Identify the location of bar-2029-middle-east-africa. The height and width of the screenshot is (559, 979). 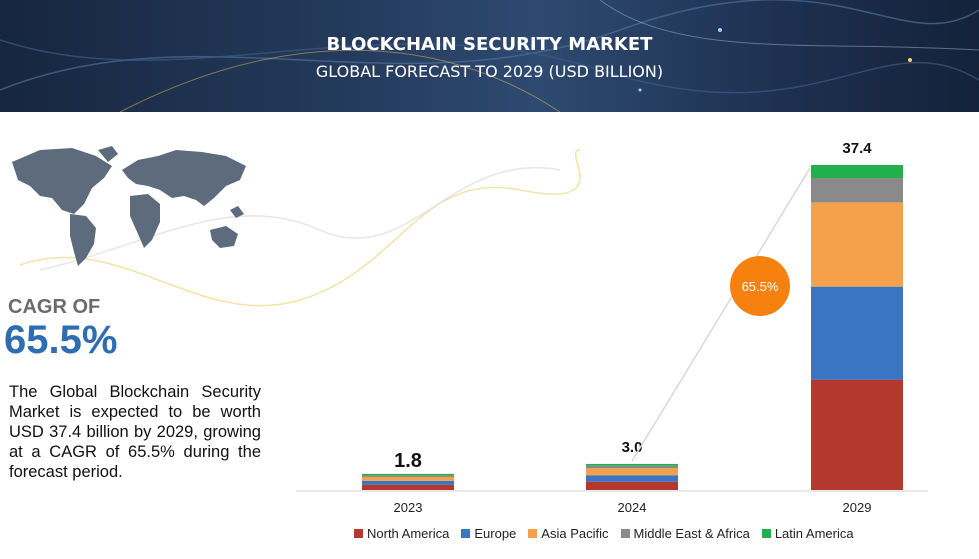
(857, 190).